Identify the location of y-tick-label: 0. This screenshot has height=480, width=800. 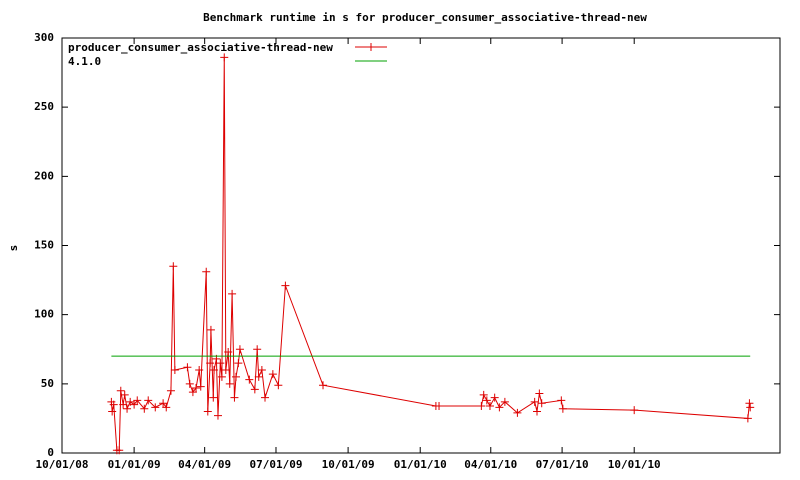
(50, 452).